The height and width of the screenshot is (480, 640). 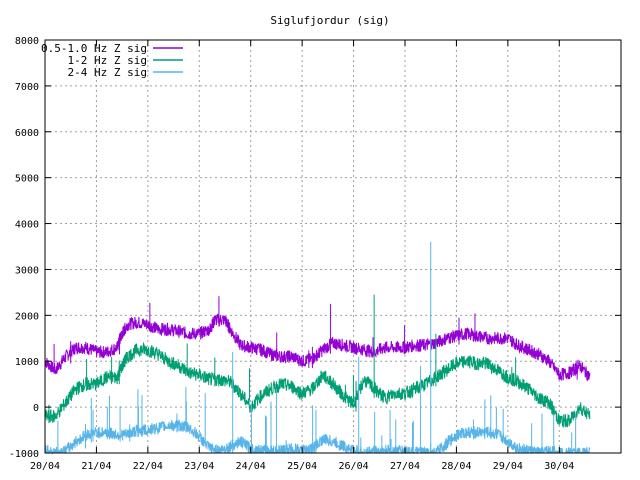 I want to click on y-tick-label: 6000, so click(x=27, y=133).